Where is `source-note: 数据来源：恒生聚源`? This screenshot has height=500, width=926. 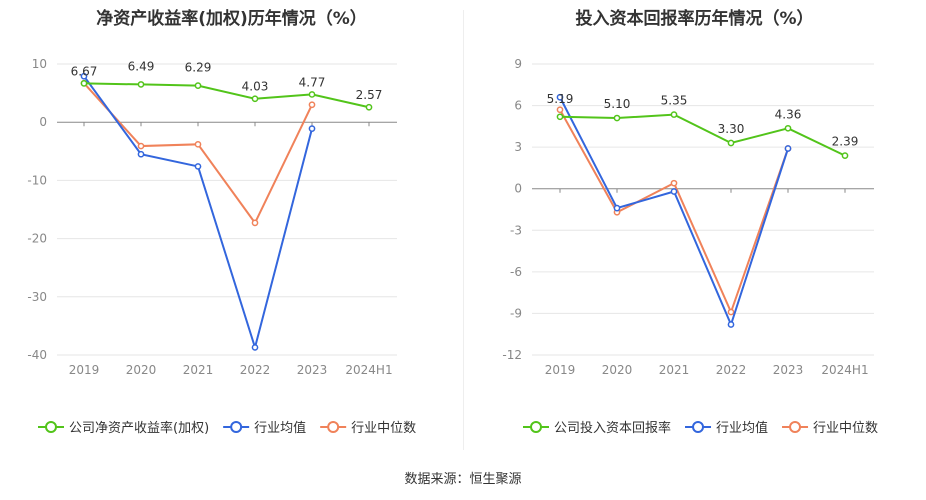 source-note: 数据来源：恒生聚源 is located at coordinates (463, 479).